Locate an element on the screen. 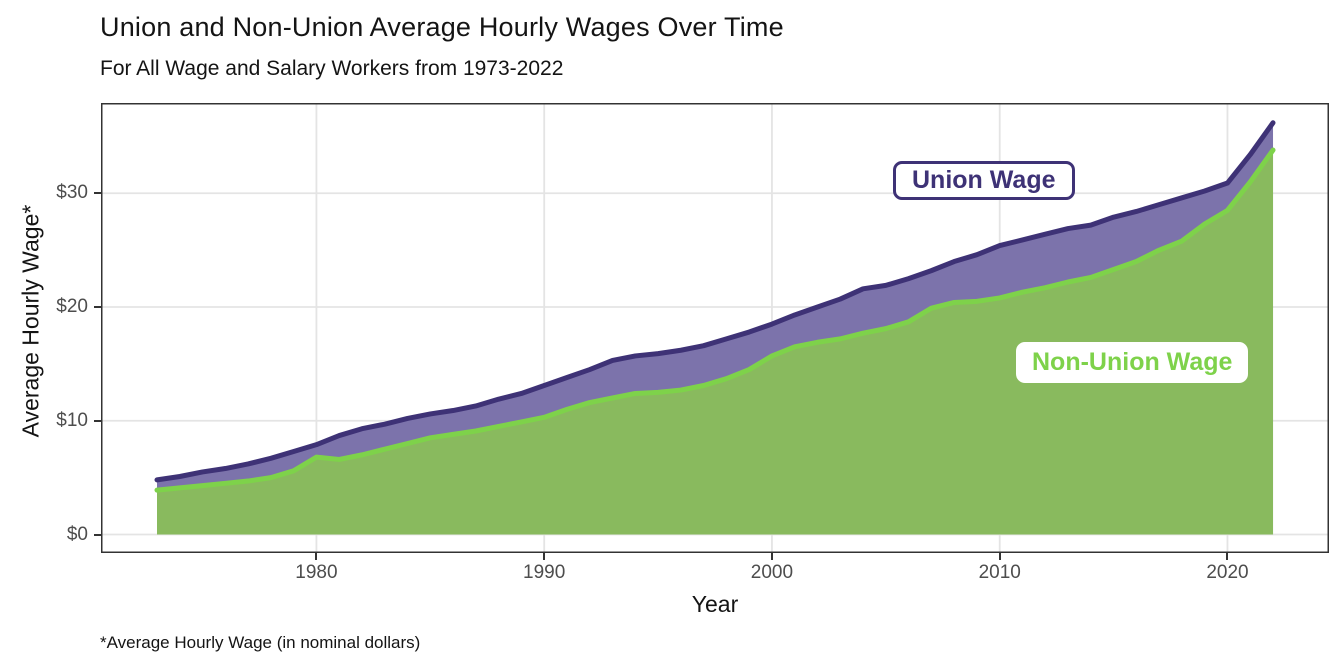 Image resolution: width=1344 pixels, height=672 pixels. x-tick-label: 1980 is located at coordinates (316, 572).